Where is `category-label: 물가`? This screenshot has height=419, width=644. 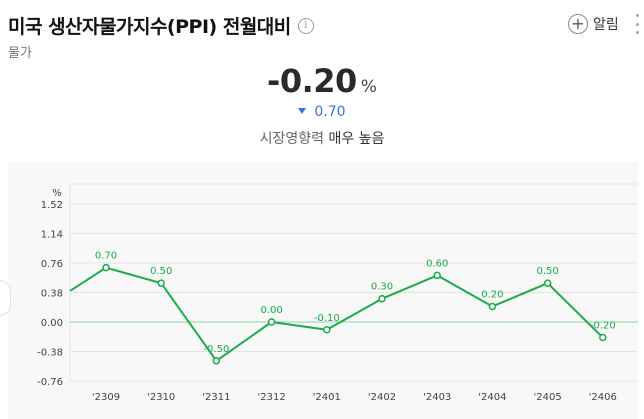 category-label: 물가 is located at coordinates (20, 53).